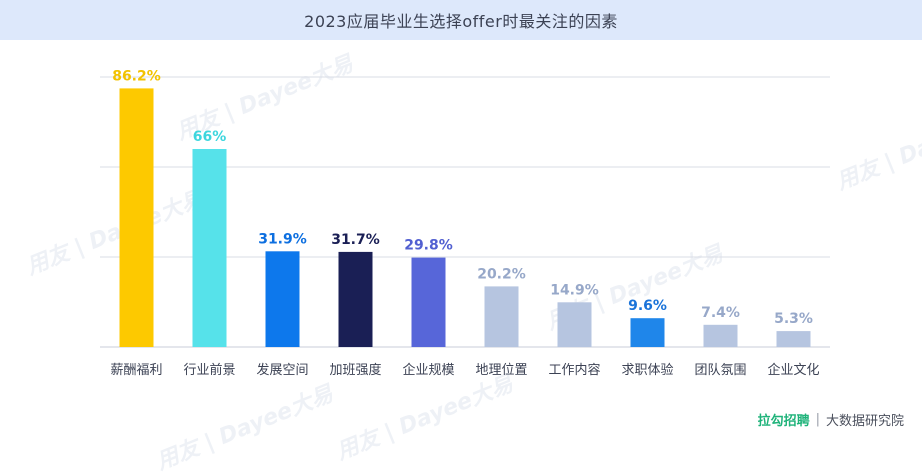 This screenshot has height=476, width=922. I want to click on category-label-4: 企业规模, so click(428, 370).